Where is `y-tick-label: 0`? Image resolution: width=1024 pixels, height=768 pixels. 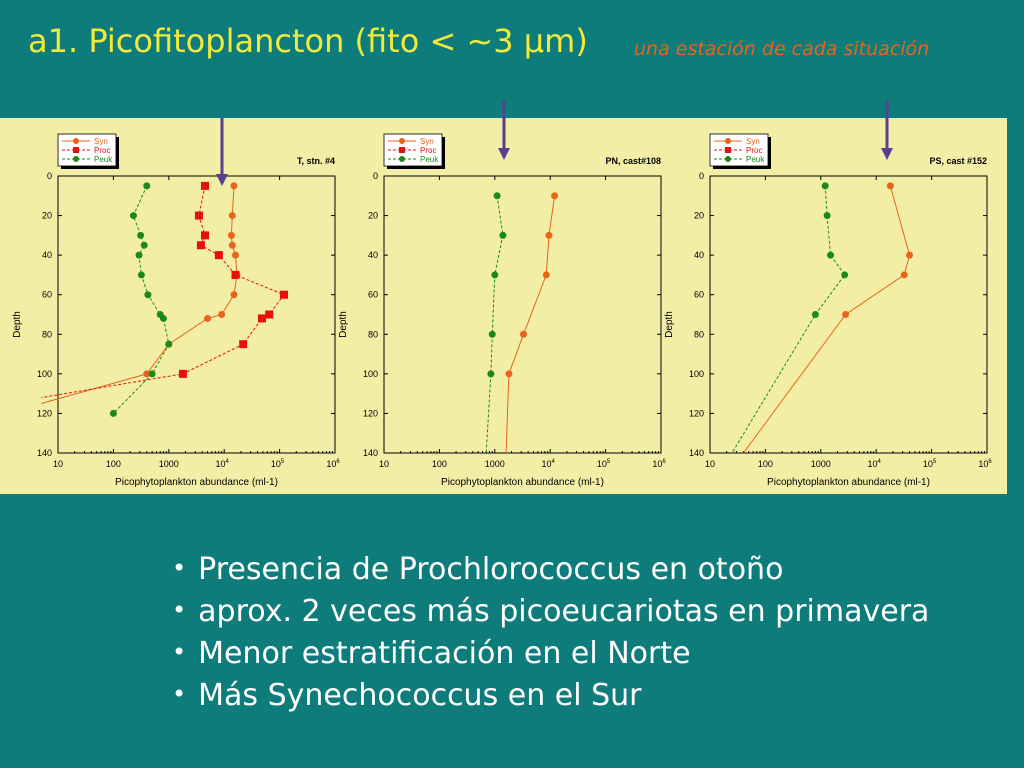
y-tick-label: 0 is located at coordinates (701, 176).